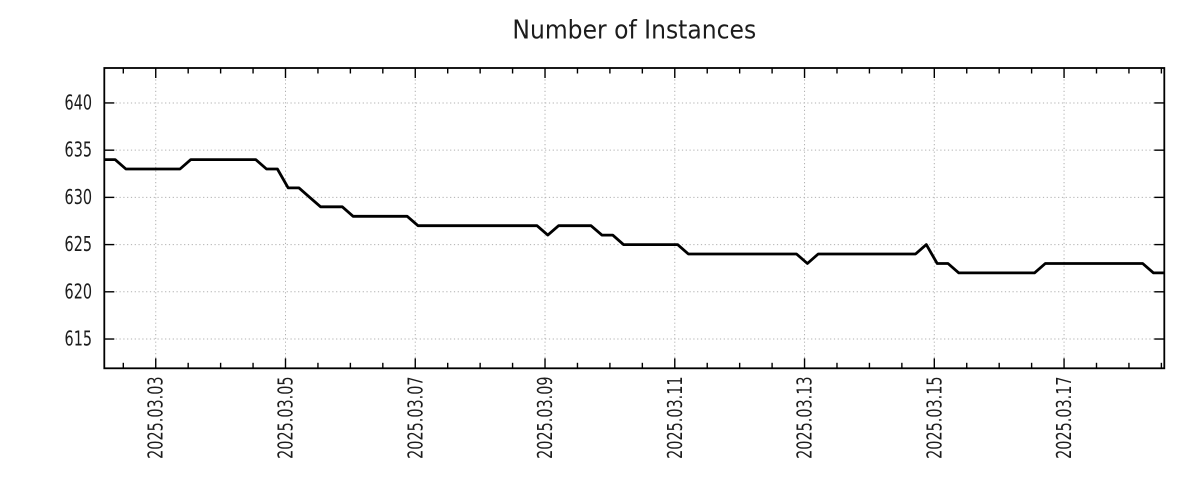  What do you see at coordinates (416, 418) in the screenshot?
I see `x-tick-label: 2025.03.07` at bounding box center [416, 418].